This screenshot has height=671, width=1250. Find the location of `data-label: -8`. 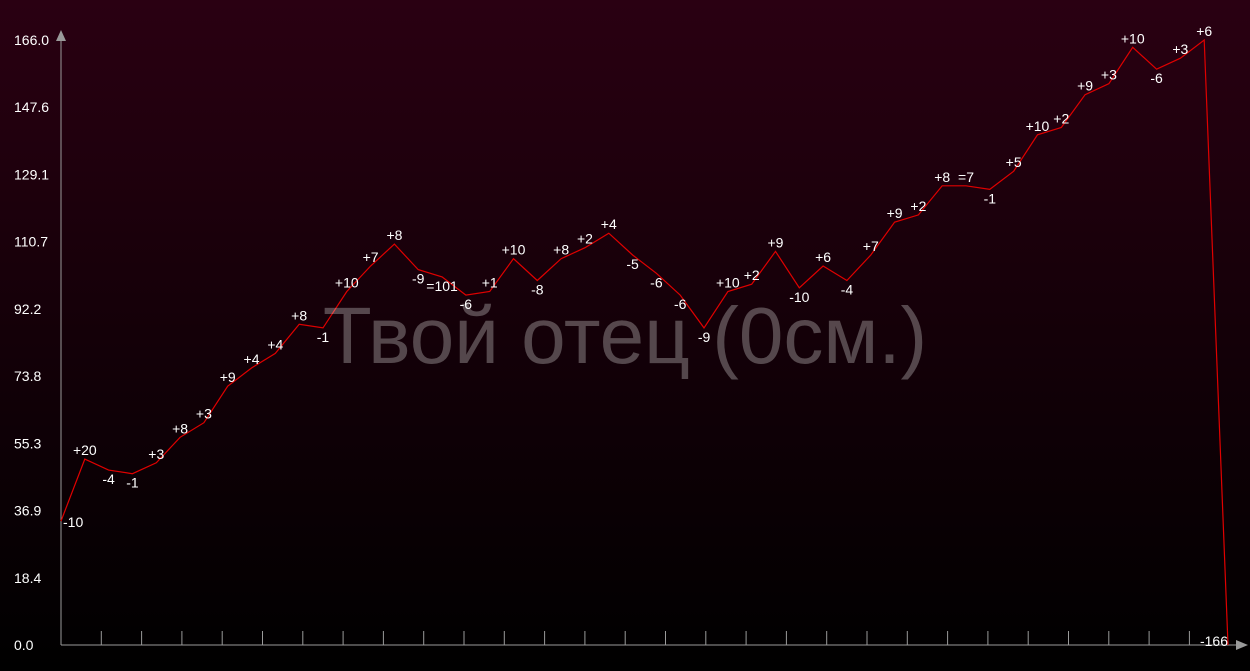

data-label: -8 is located at coordinates (537, 290).